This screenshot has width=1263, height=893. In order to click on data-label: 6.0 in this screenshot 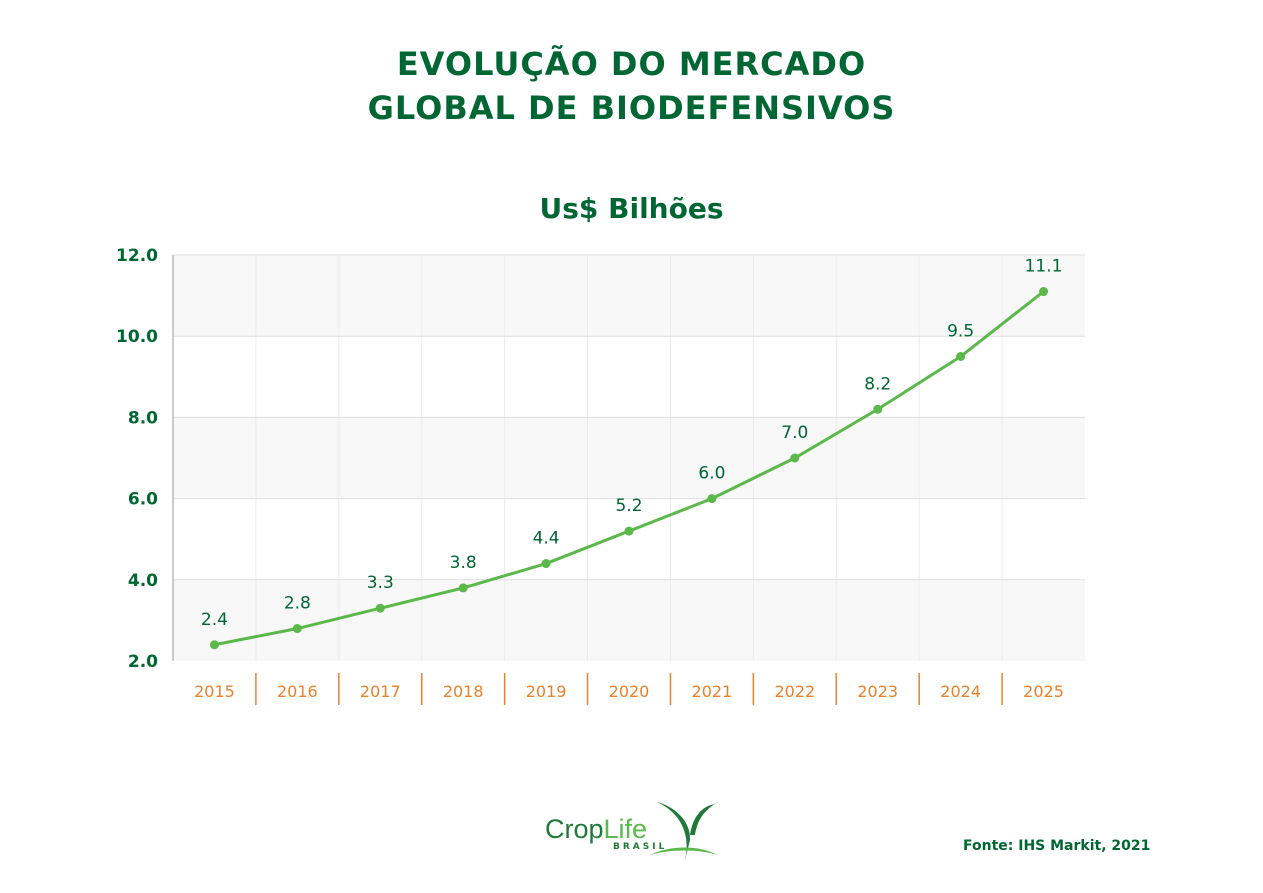, I will do `click(711, 474)`.